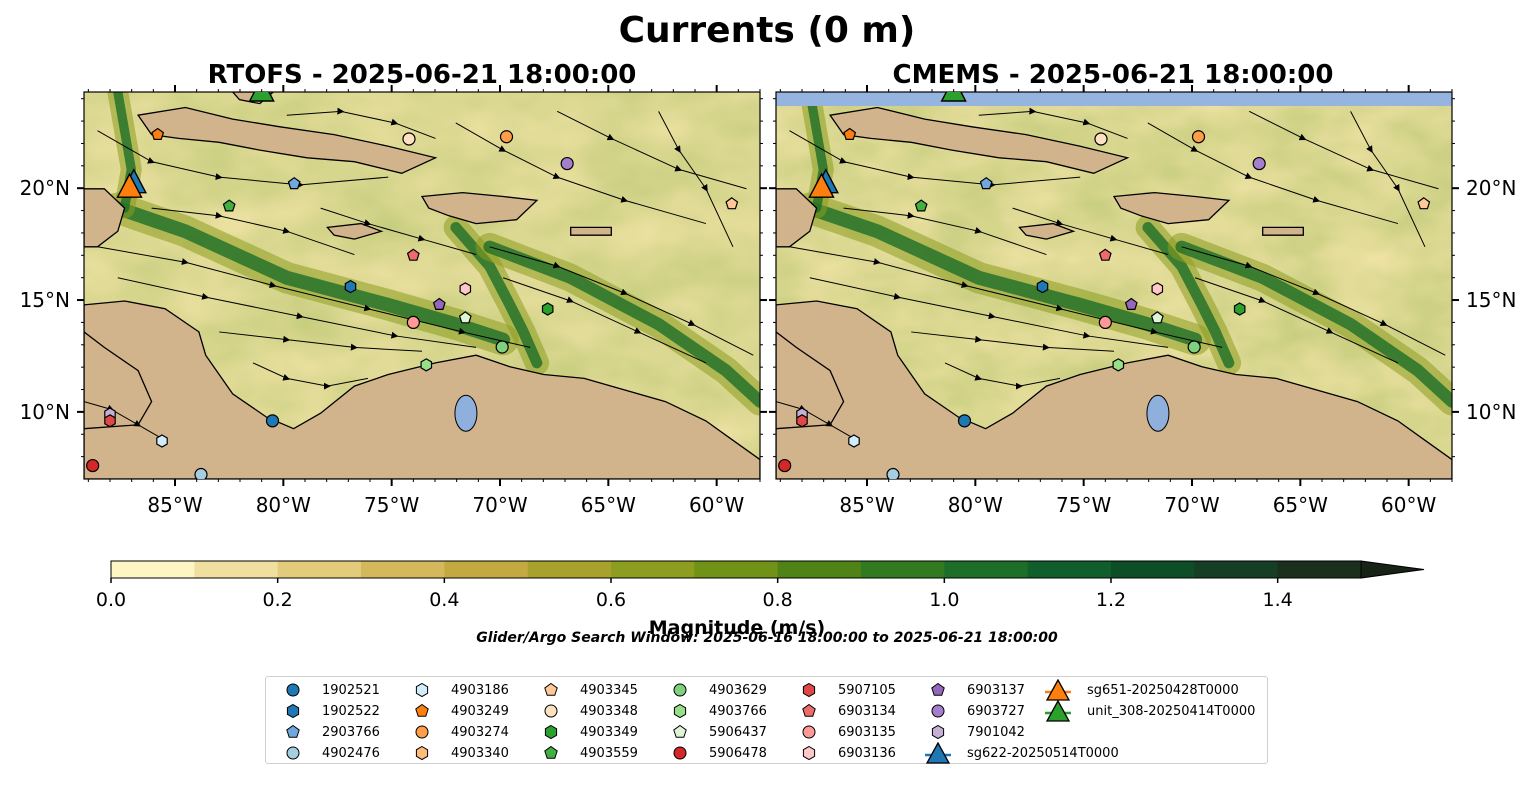 Image resolution: width=1535 pixels, height=802 pixels. Describe the element at coordinates (821, 185) in the screenshot. I see `glider-marker` at that location.